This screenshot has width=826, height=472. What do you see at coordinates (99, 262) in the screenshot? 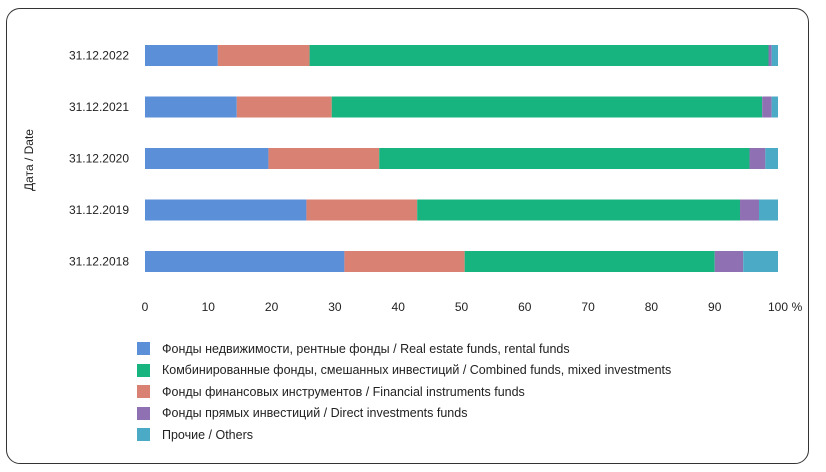
I see `y-tick-label: 31.12.2018` at bounding box center [99, 262].